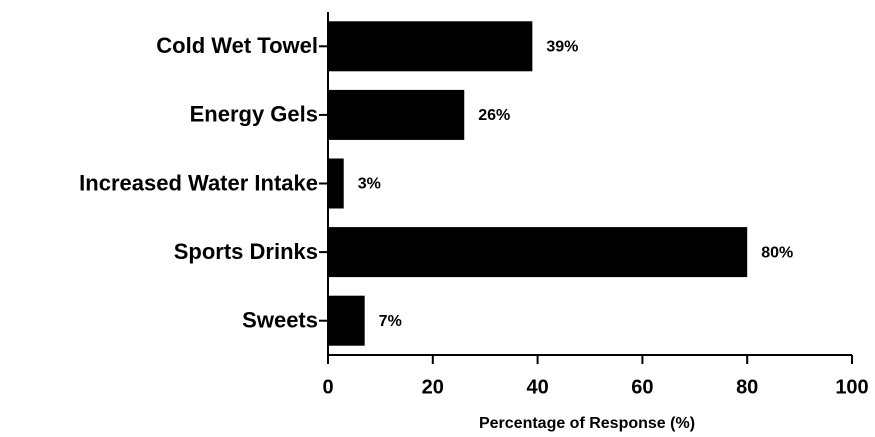 The image size is (875, 437). What do you see at coordinates (369, 184) in the screenshot?
I see `value-label: 3%` at bounding box center [369, 184].